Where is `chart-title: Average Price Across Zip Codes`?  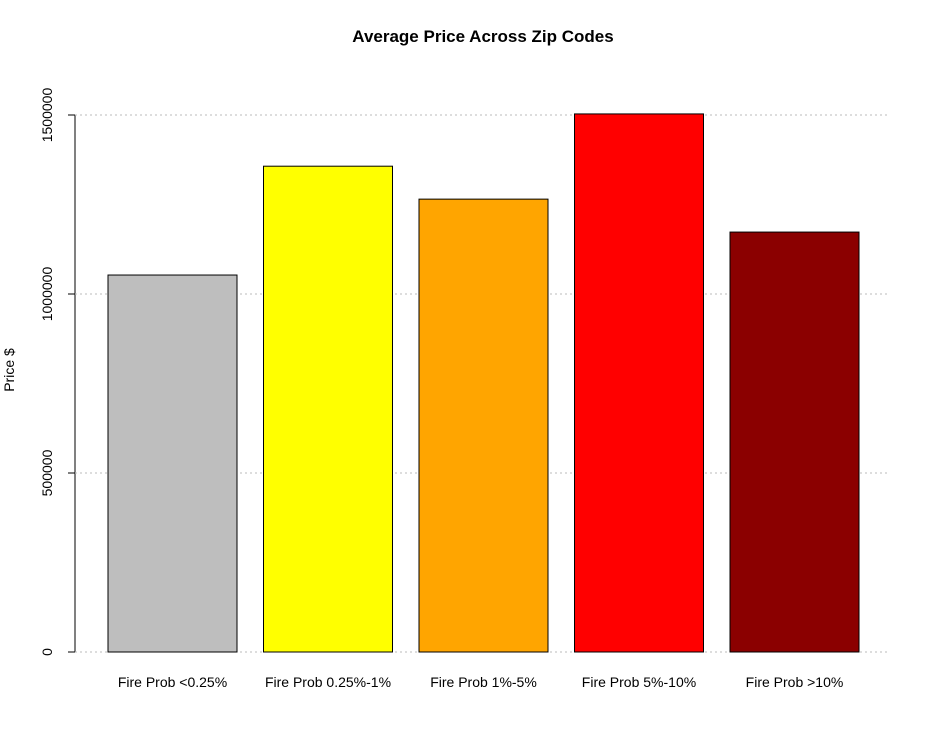 chart-title: Average Price Across Zip Codes is located at coordinates (482, 36).